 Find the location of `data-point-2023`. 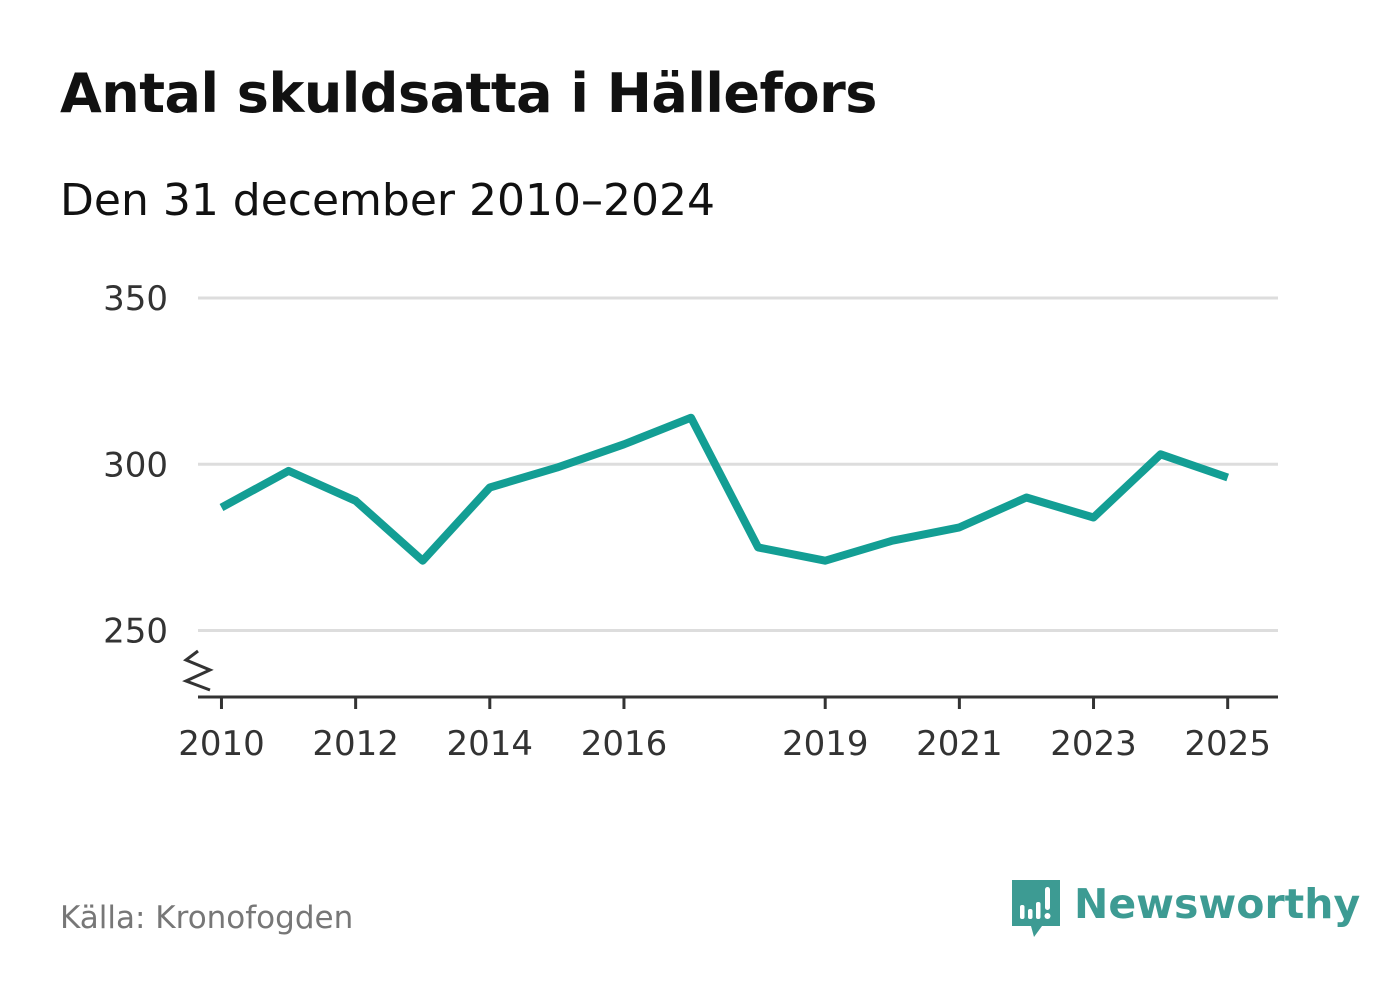

data-point-2023 is located at coordinates (1094, 517).